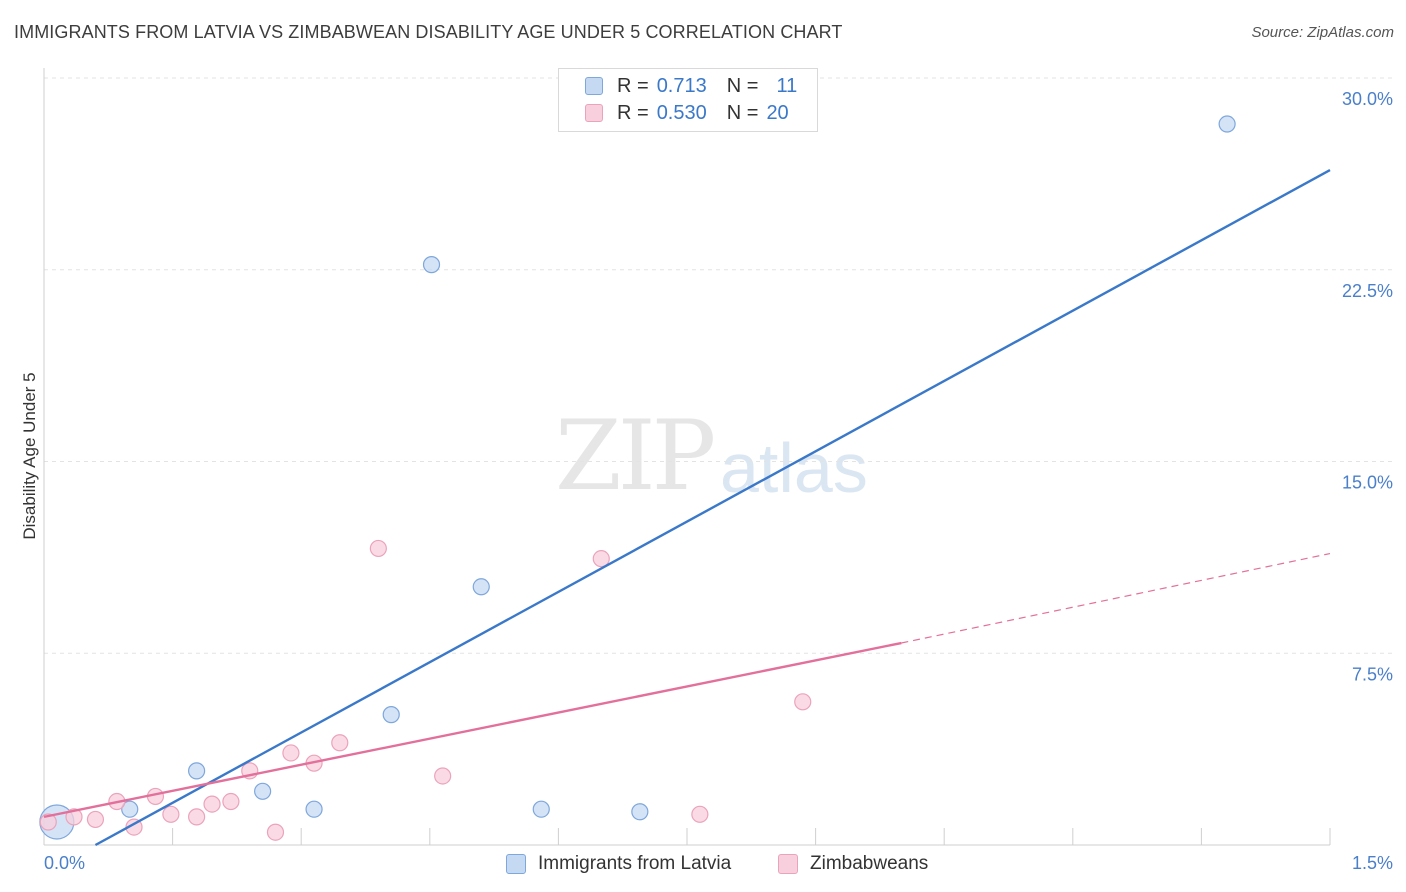 This screenshot has width=1406, height=892. I want to click on bottom-legend-swatch-zimbabweans, so click(788, 864).